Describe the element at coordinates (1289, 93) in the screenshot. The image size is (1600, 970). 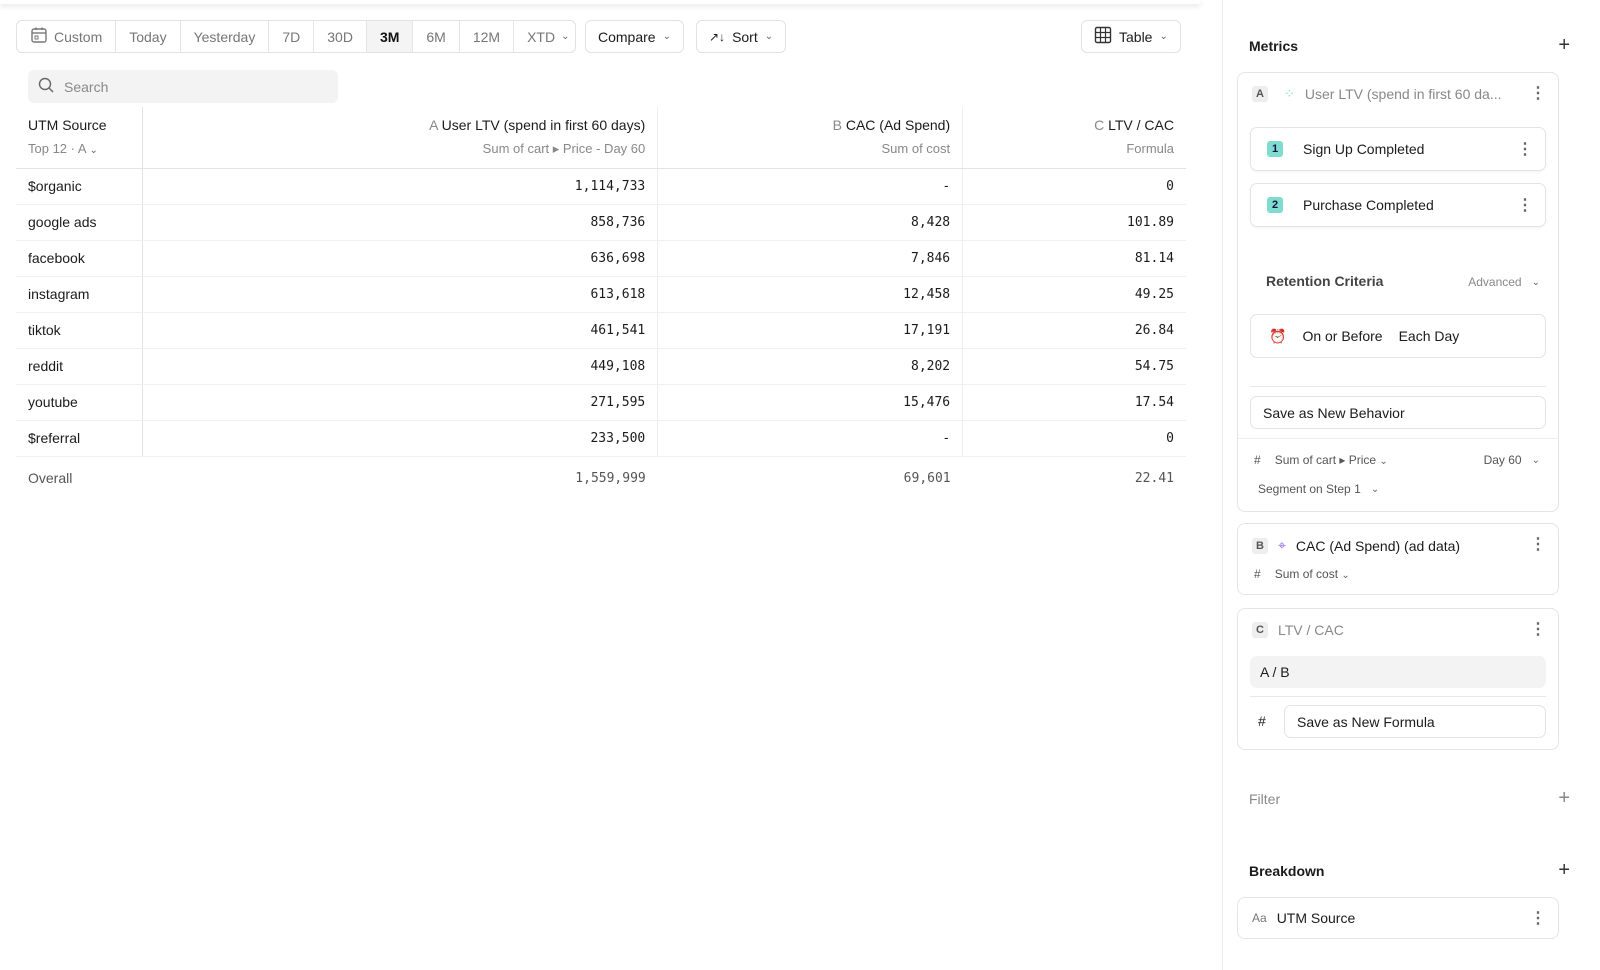
I see `retention-grid-icon: ⁘` at that location.